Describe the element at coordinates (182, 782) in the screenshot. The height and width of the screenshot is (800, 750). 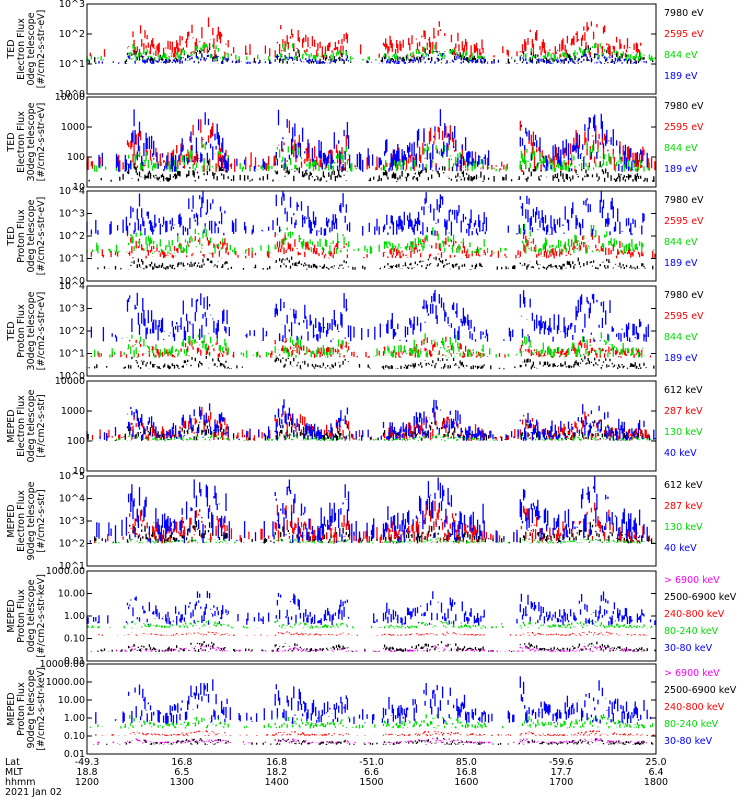
I see `x-tick-hhmm: 1300` at that location.